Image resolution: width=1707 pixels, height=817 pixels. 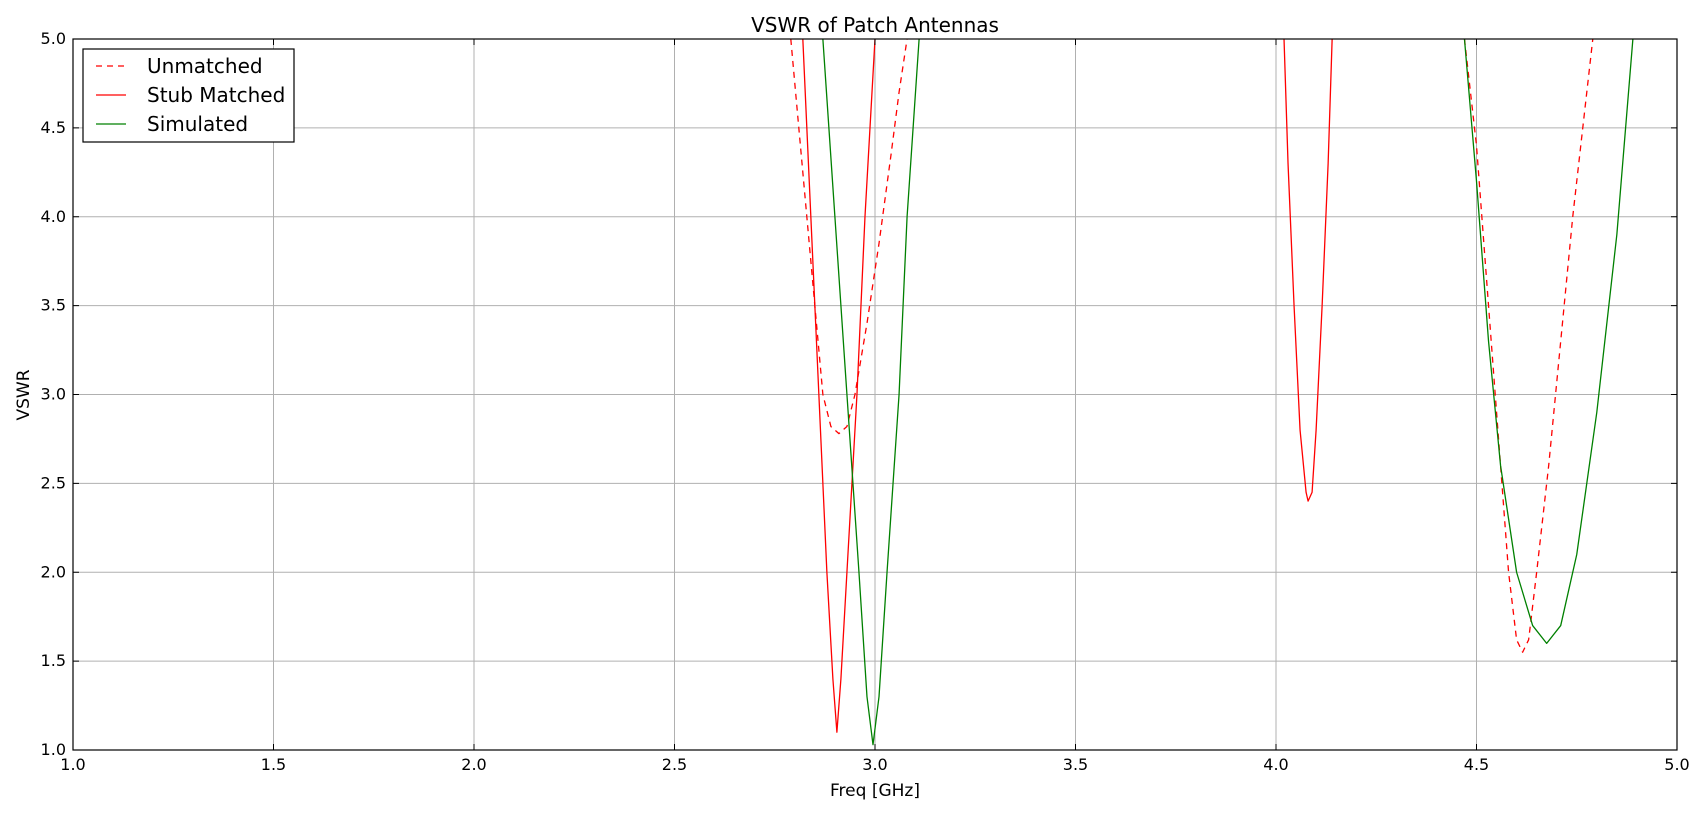 What do you see at coordinates (53, 38) in the screenshot?
I see `y-tick-label: 5.0` at bounding box center [53, 38].